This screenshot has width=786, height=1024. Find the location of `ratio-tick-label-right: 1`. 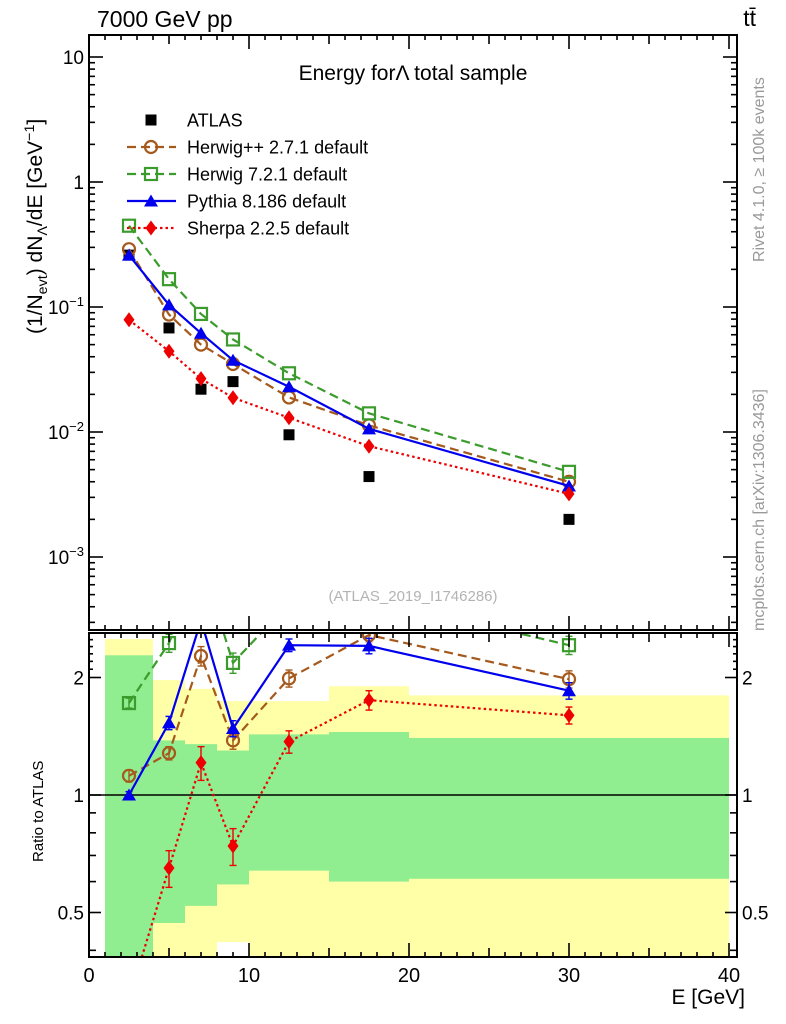

ratio-tick-label-right: 1 is located at coordinates (747, 796).